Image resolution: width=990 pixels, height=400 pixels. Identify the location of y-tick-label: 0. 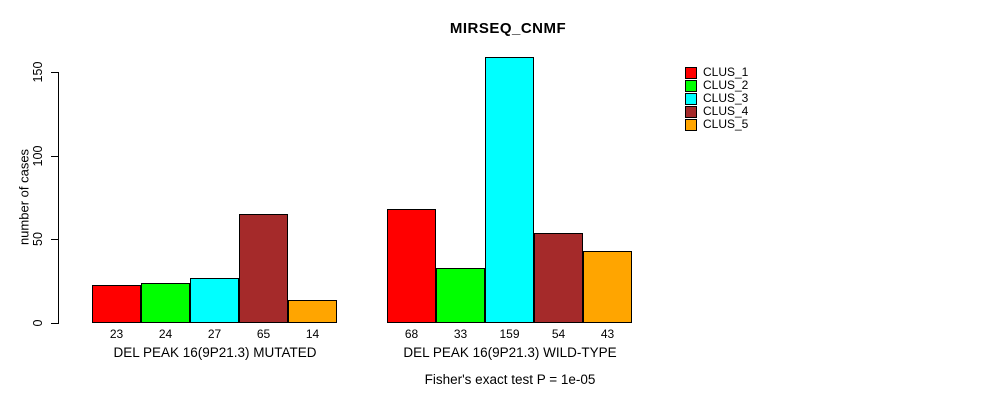
(38, 323).